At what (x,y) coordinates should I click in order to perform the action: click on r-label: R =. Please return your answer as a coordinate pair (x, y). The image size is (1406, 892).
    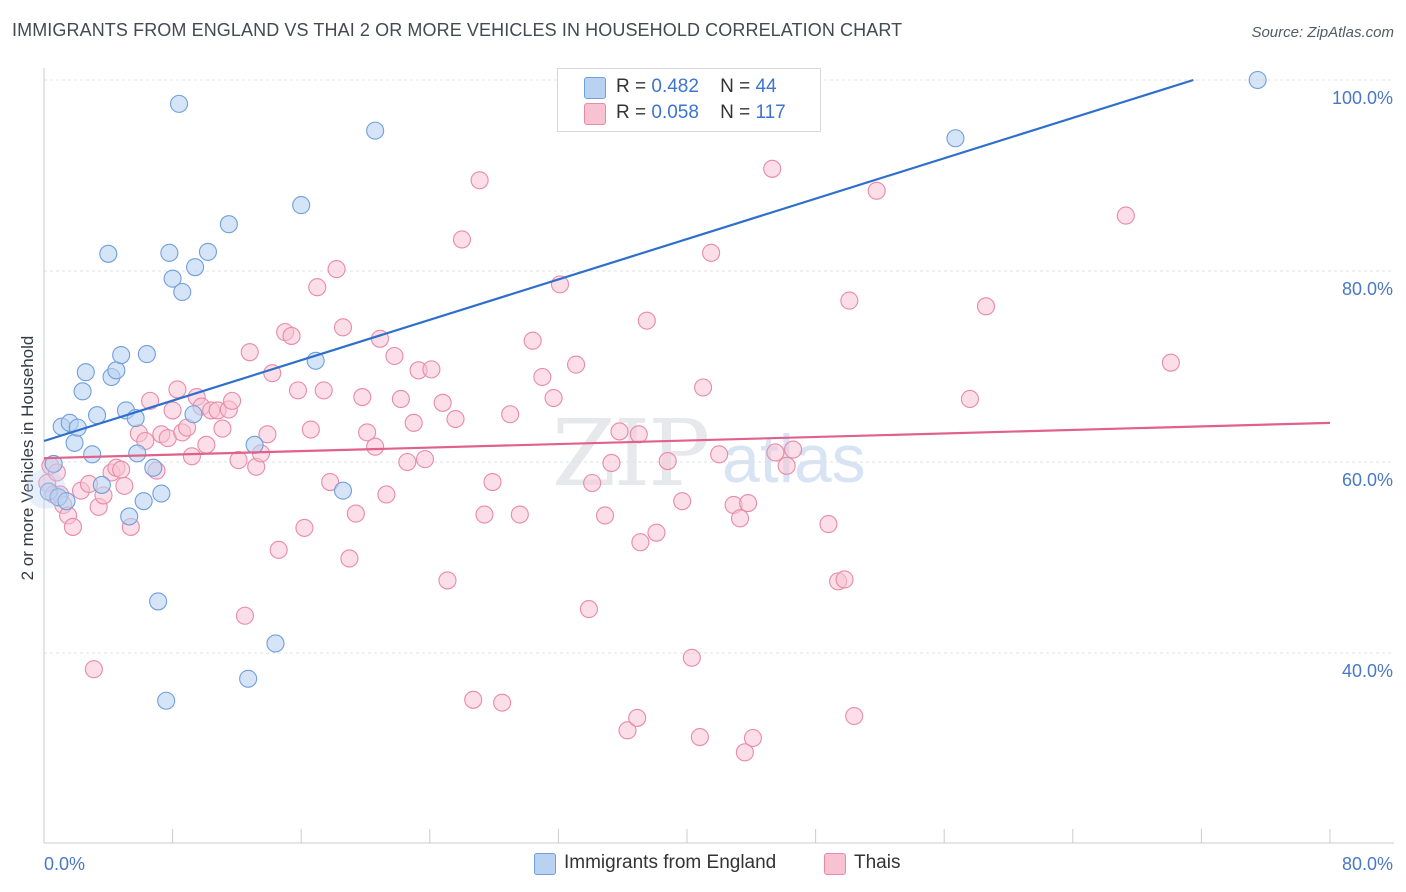
    Looking at the image, I should click on (631, 112).